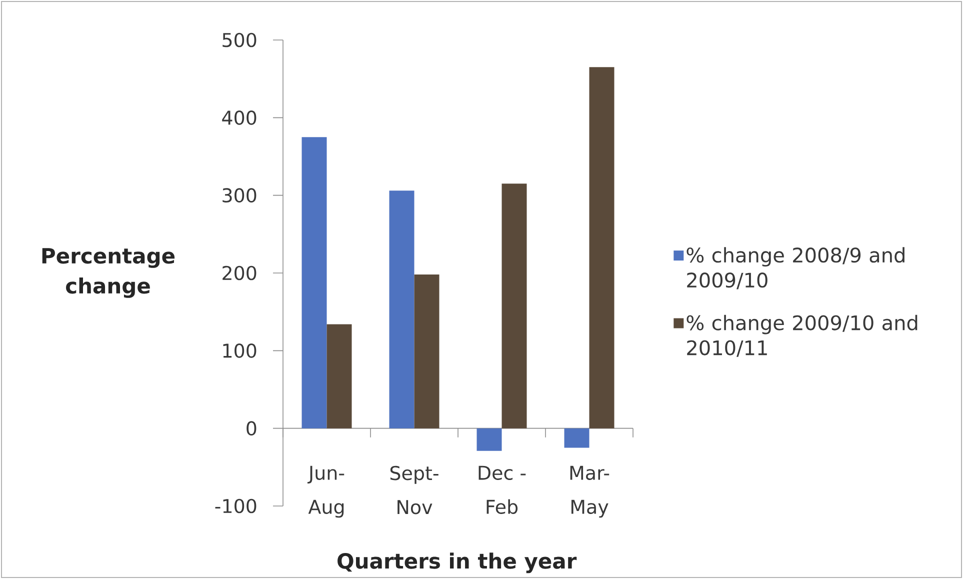 The height and width of the screenshot is (579, 963). What do you see at coordinates (414, 490) in the screenshot?
I see `x-tick-label: Sept-Nov` at bounding box center [414, 490].